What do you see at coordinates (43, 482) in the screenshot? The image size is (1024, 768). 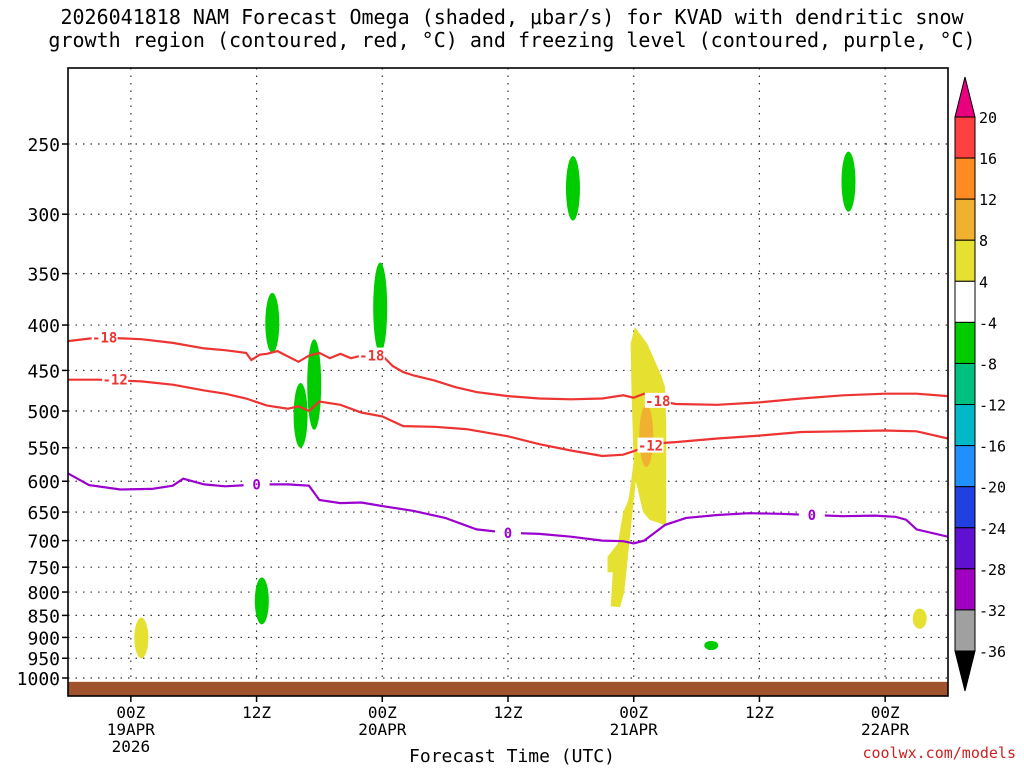 I see `y-tick-label: 600` at bounding box center [43, 482].